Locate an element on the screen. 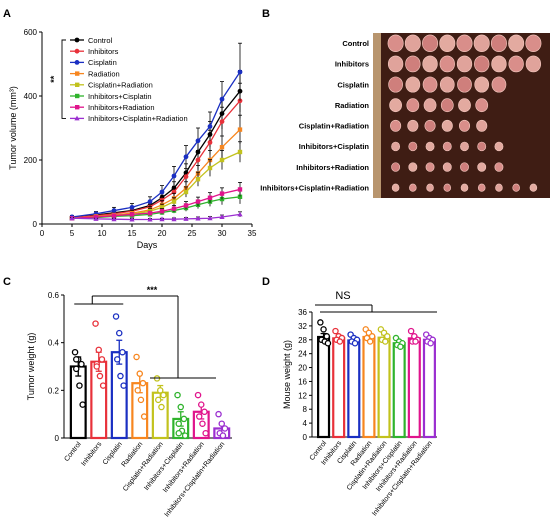 This screenshot has height=527, width=550. bar-group-control is located at coordinates (78, 394).